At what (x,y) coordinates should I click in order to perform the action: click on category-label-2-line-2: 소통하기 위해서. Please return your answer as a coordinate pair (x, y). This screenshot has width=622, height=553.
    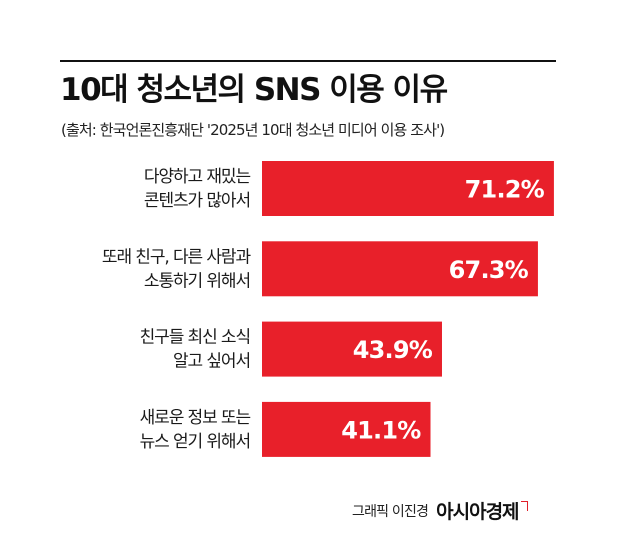
    Looking at the image, I should click on (197, 281).